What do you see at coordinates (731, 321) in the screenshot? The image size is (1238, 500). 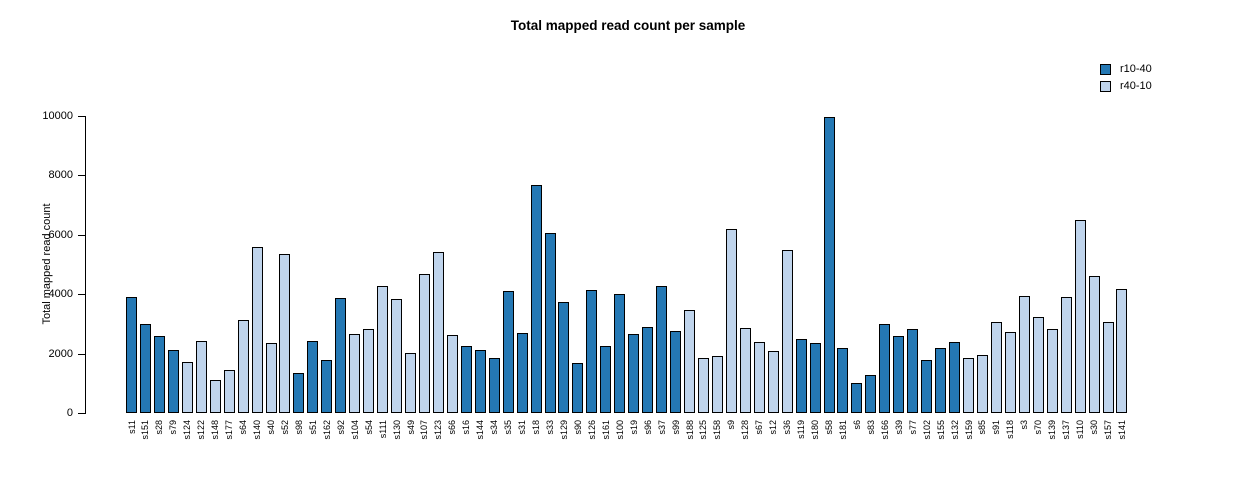 I see `bar-s9` at bounding box center [731, 321].